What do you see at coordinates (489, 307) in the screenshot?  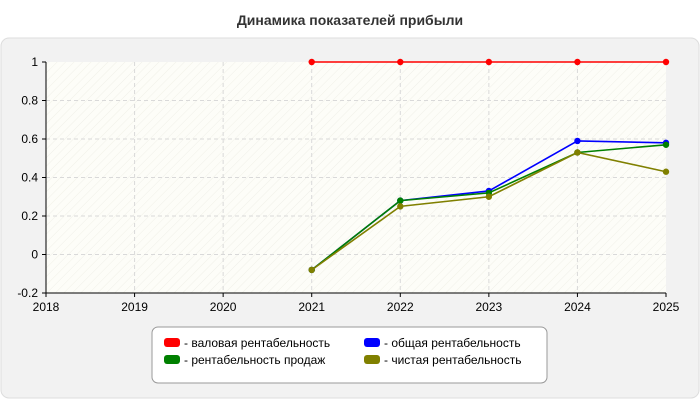 I see `x-tick-label: 2023` at bounding box center [489, 307].